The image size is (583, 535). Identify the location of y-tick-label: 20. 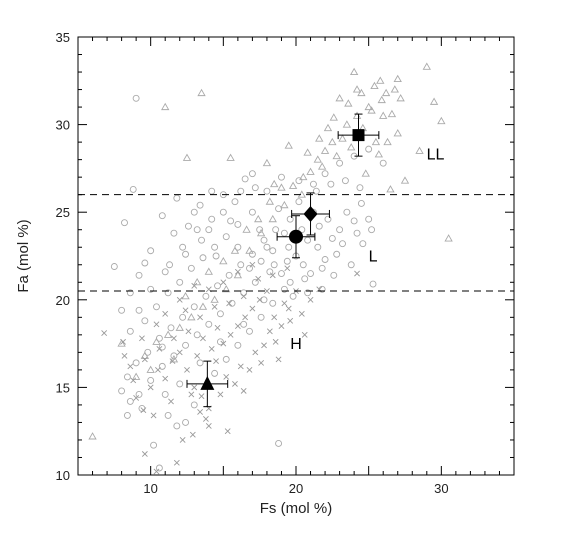
(63, 300).